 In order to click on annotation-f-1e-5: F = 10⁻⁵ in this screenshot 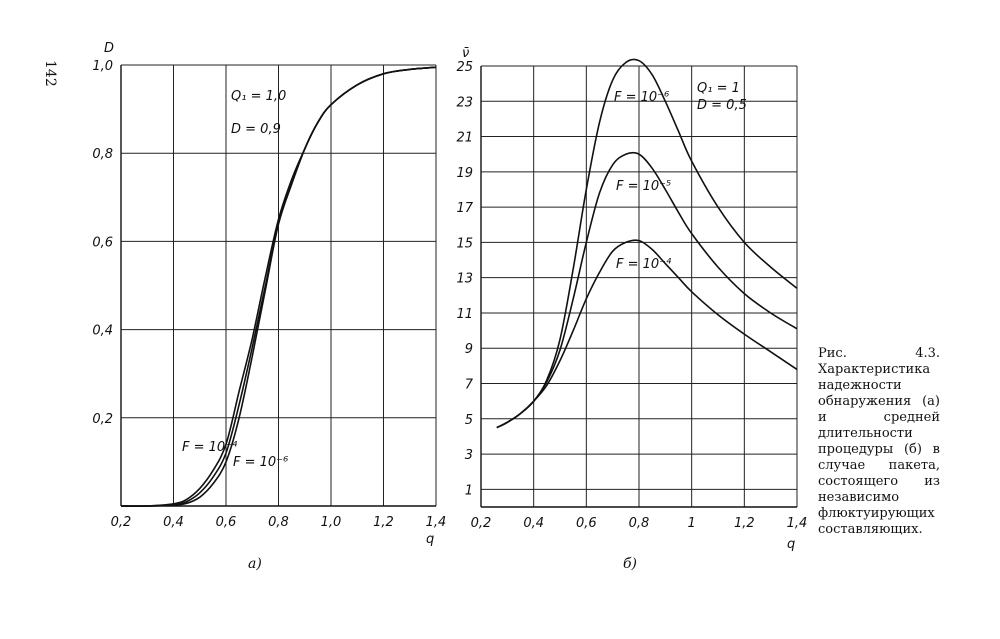, I will do `click(643, 186)`.